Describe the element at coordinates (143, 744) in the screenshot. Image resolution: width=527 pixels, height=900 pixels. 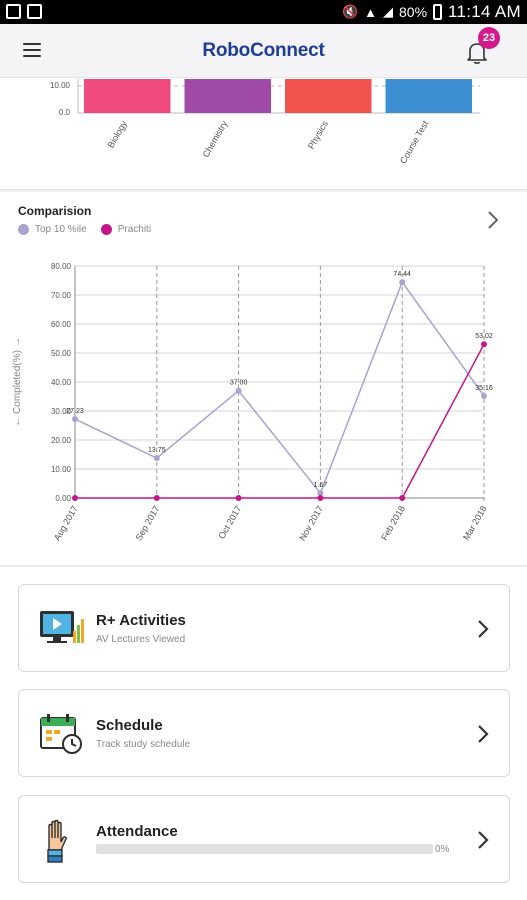
I see `schedule-subtitle: Track study schedule` at that location.